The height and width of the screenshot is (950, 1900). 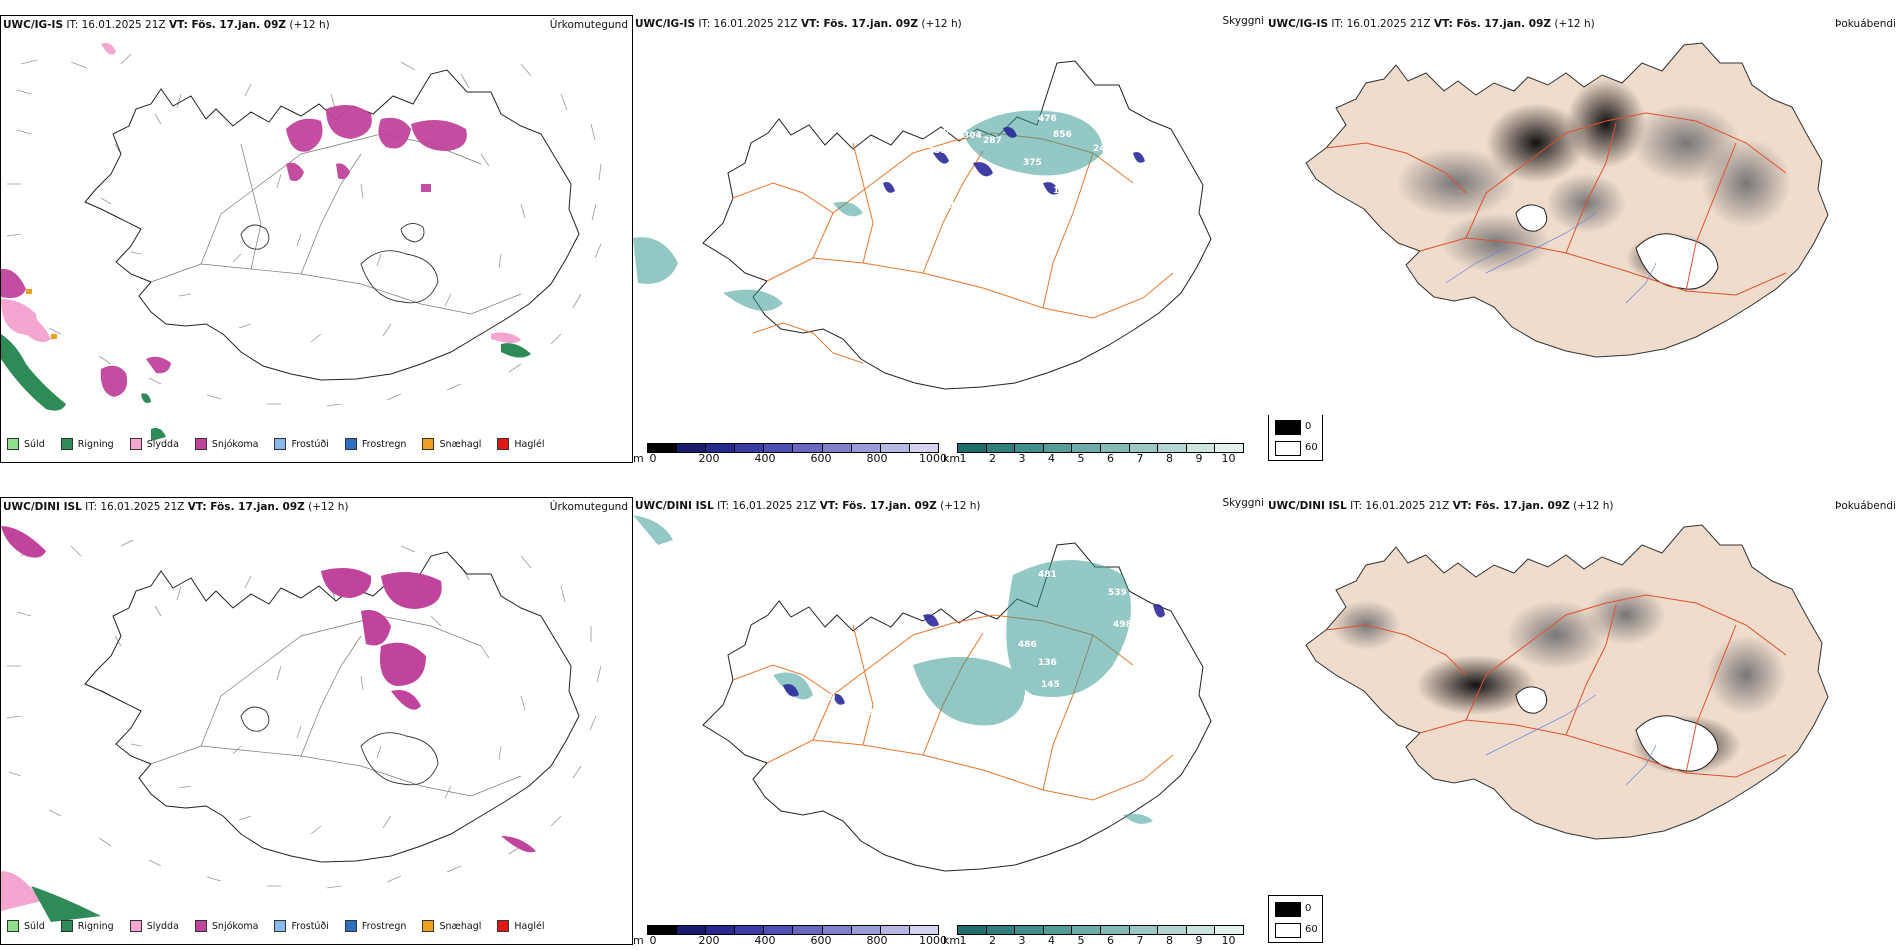 I want to click on colorbar-tick: 600, so click(x=821, y=458).